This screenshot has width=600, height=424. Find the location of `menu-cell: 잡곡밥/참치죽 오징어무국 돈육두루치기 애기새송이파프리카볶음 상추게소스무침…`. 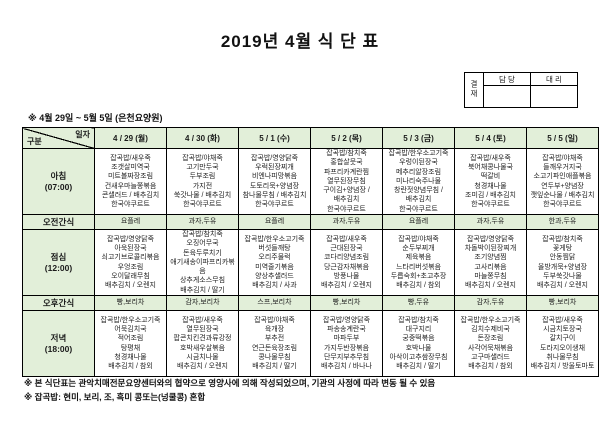

menu-cell: 잡곡밥/참치죽 오징어무국 돈육두루치기 애기새송이파프리카볶음 상추게소스무침… is located at coordinates (202, 262).